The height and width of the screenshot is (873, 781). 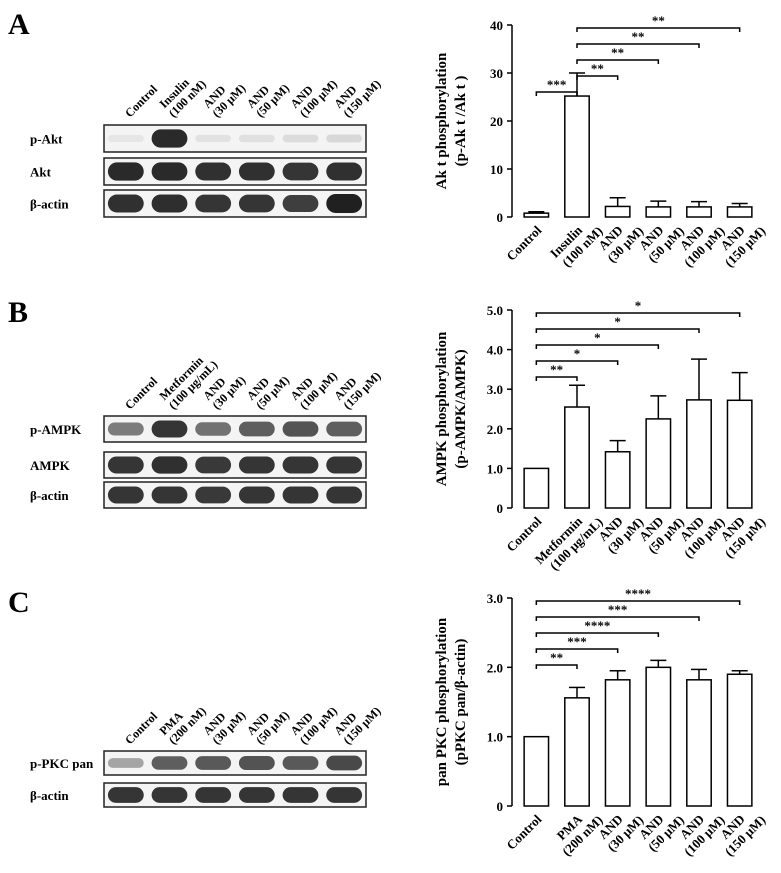 I want to click on blot-row-label: Akt, so click(x=41, y=172).